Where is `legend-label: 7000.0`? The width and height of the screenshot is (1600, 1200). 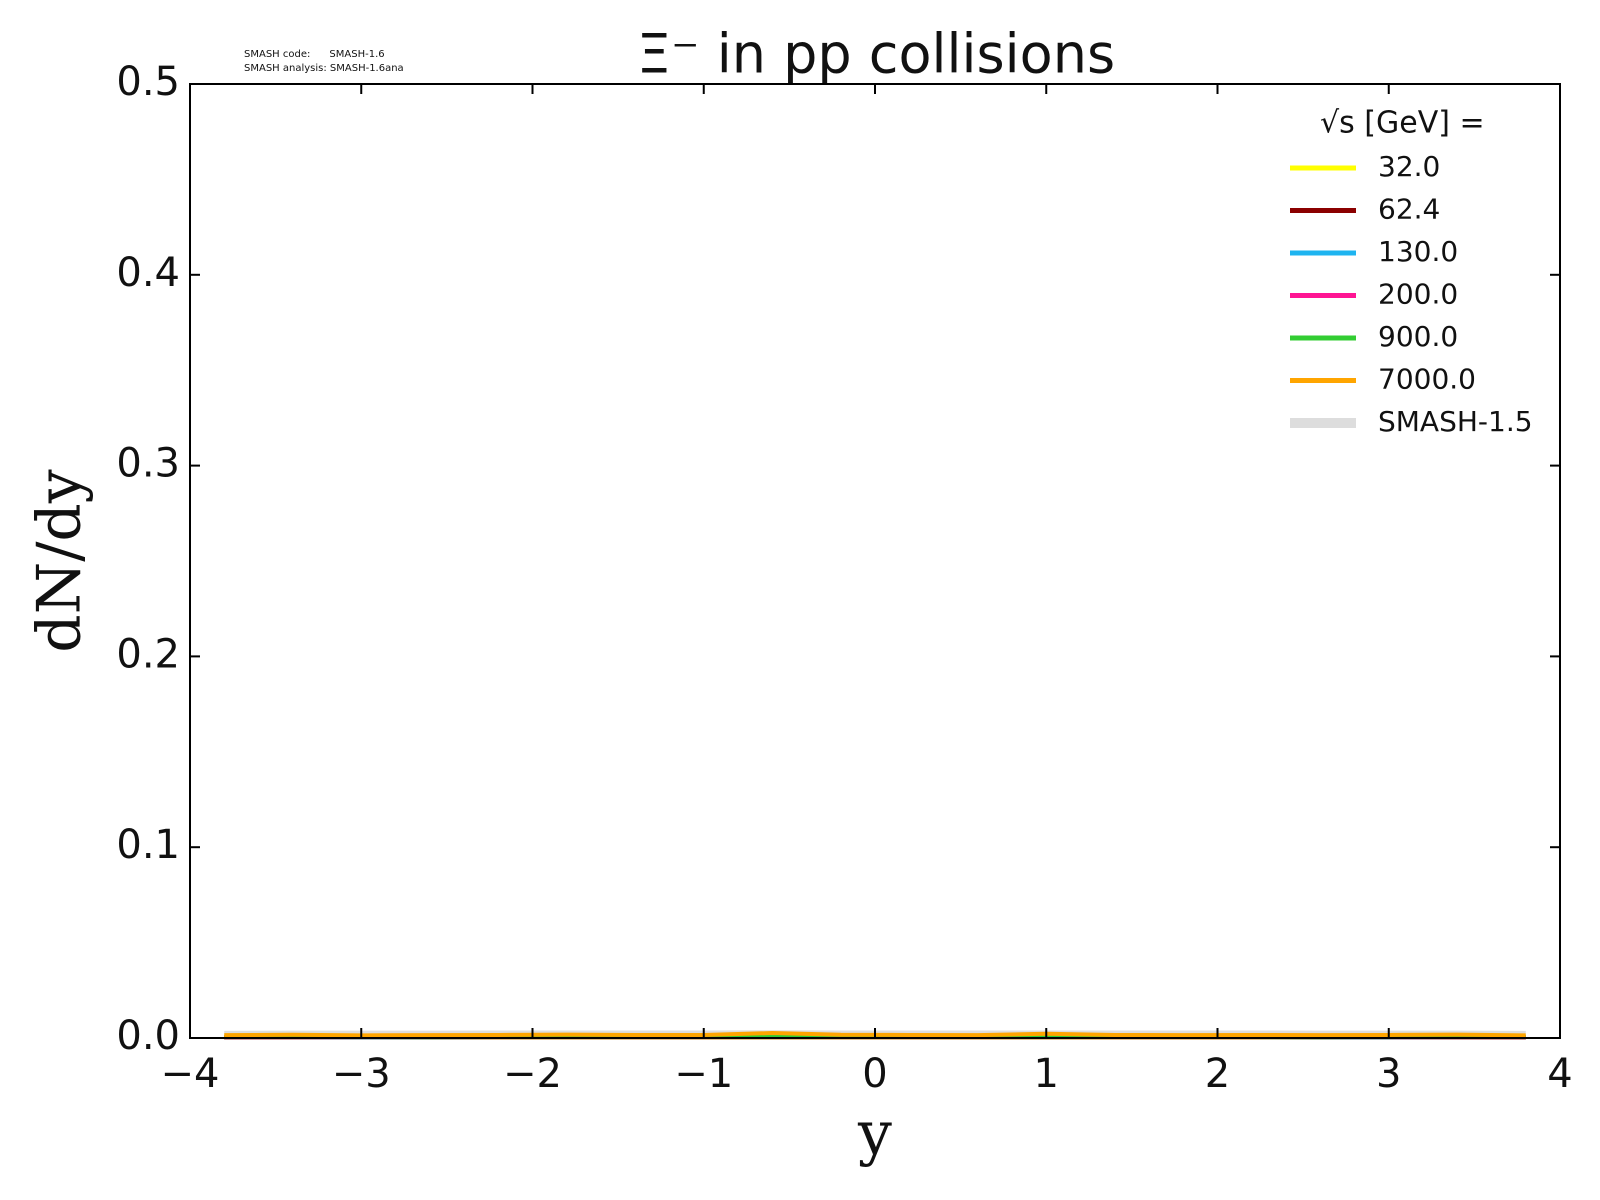
legend-label: 7000.0 is located at coordinates (1427, 379).